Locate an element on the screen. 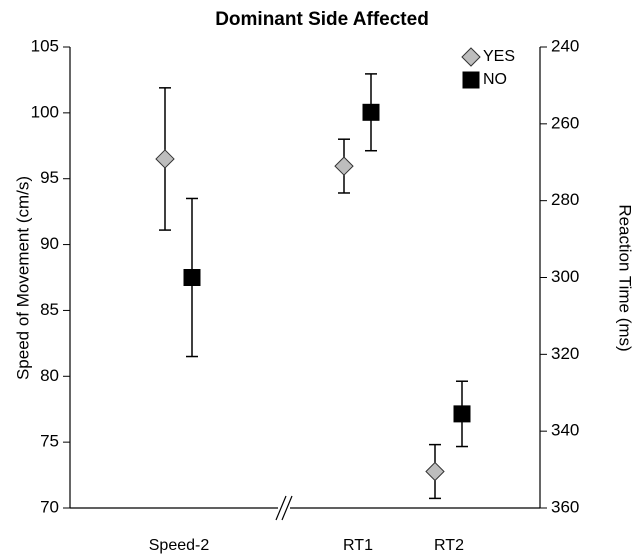  y2-tick-label: 360 is located at coordinates (565, 506).